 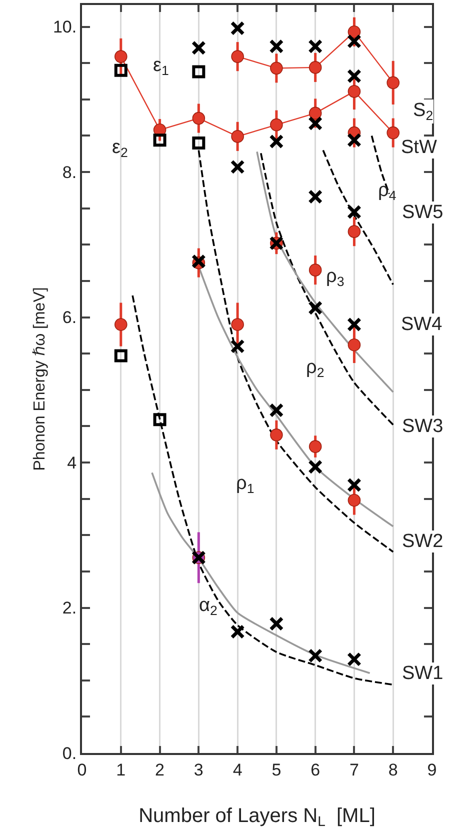 I want to click on x-tick-label: 9, so click(x=432, y=770).